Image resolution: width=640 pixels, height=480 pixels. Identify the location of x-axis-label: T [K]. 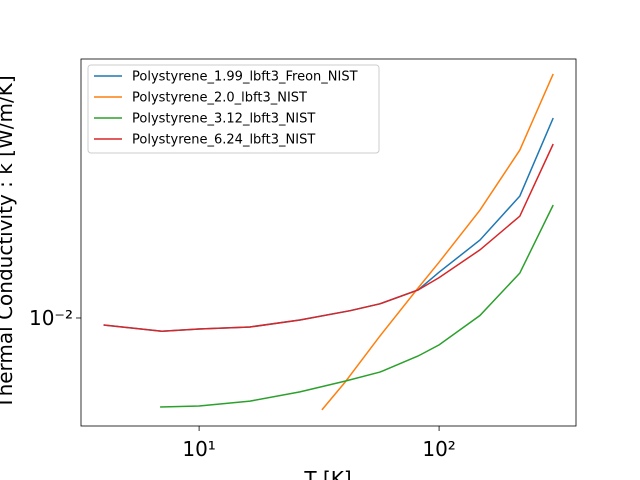
(327, 473).